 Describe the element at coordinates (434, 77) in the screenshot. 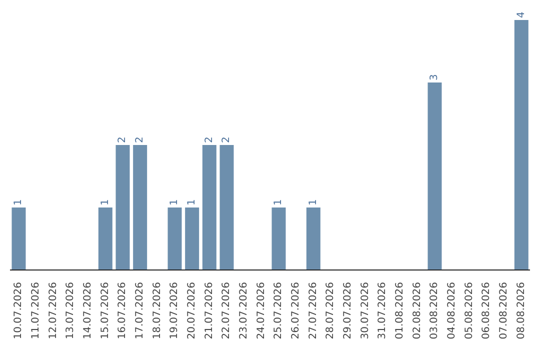

I see `data-label: 3` at that location.